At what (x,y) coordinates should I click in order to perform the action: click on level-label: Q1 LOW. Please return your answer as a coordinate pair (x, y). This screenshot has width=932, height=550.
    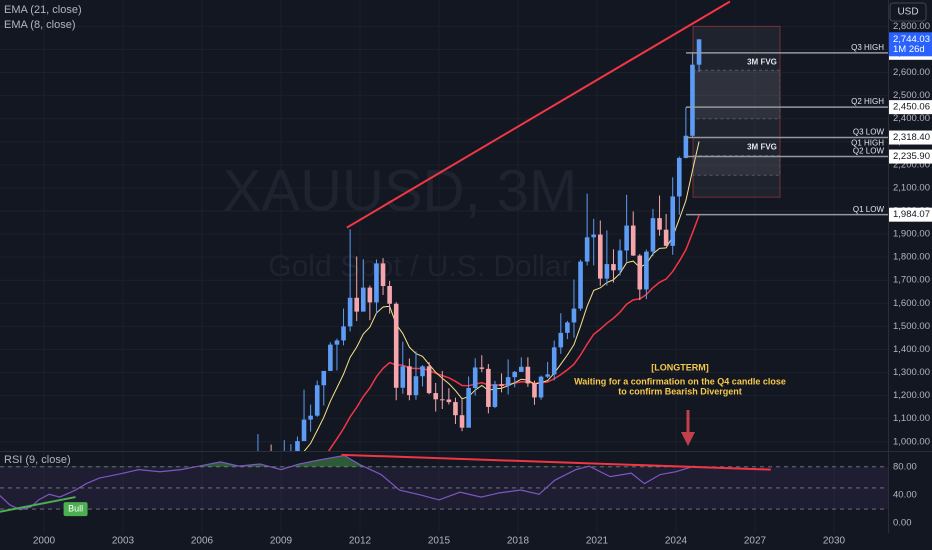
    Looking at the image, I should click on (869, 209).